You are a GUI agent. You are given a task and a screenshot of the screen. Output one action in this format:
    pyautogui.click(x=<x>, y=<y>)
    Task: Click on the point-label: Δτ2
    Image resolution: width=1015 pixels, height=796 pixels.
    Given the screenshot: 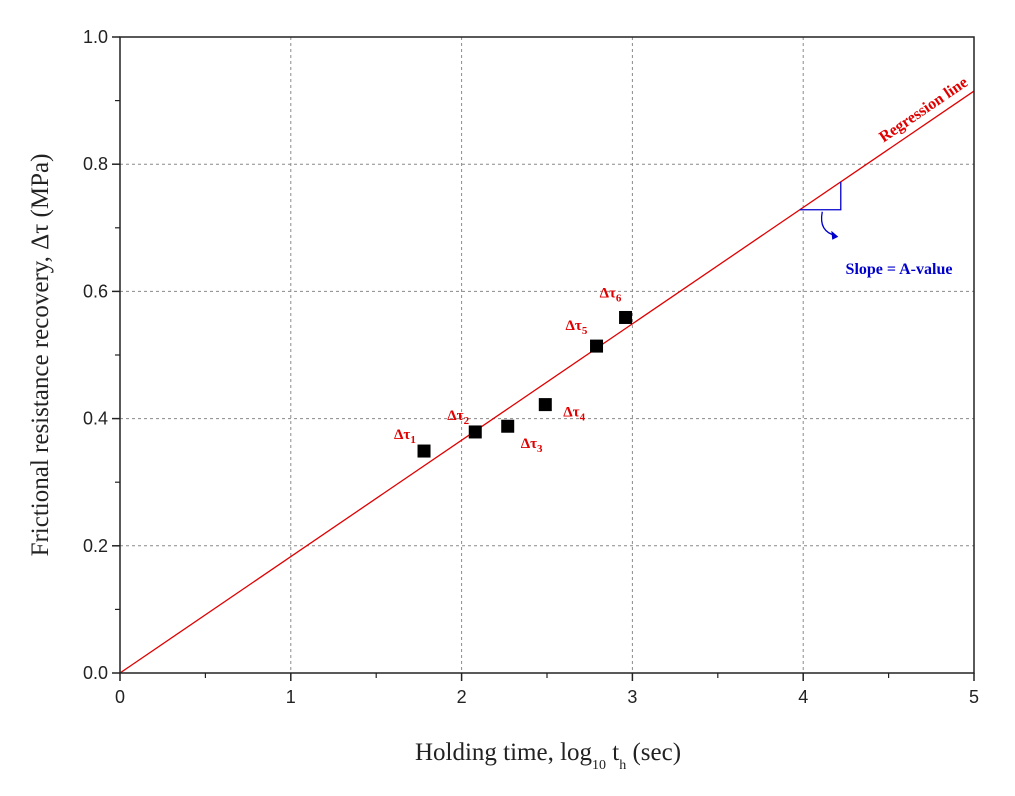 What is the action you would take?
    pyautogui.click(x=458, y=417)
    